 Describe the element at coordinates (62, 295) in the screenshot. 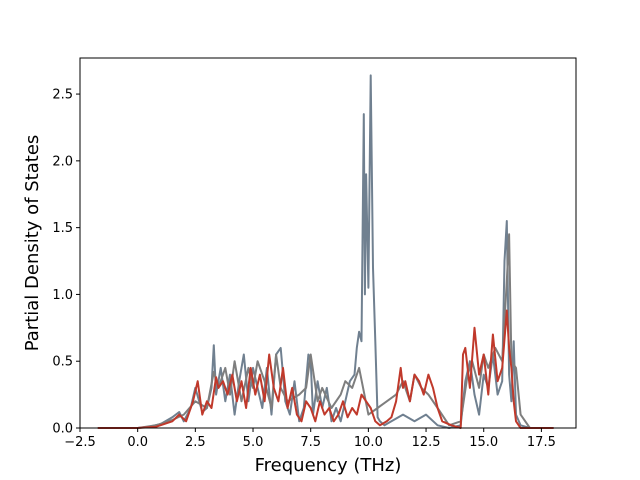

I see `y-tick-label: 1.0` at that location.